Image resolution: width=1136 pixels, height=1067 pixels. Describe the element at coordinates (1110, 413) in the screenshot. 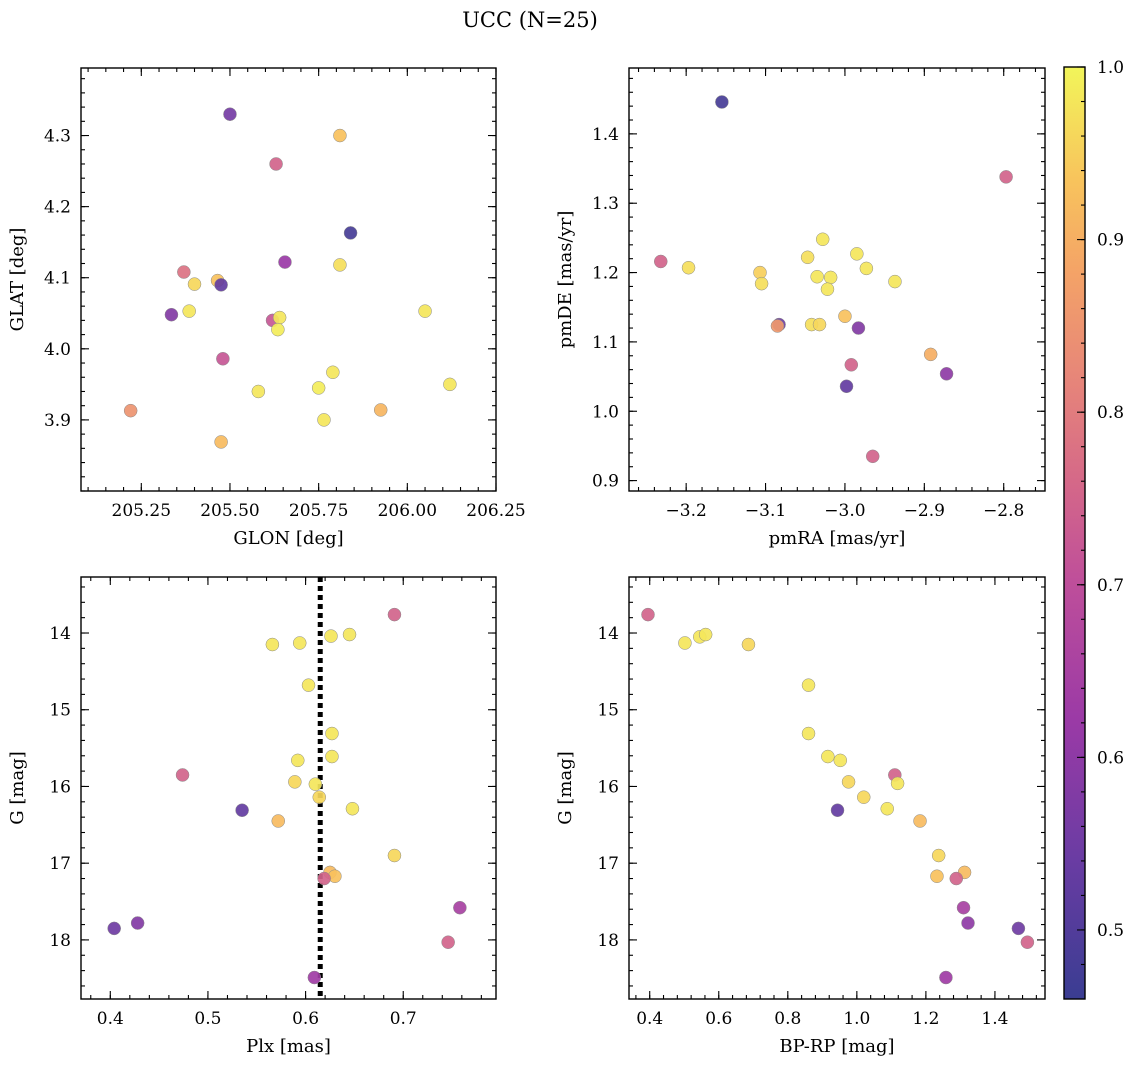

I see `colorbar-tick-label: 0.8` at that location.